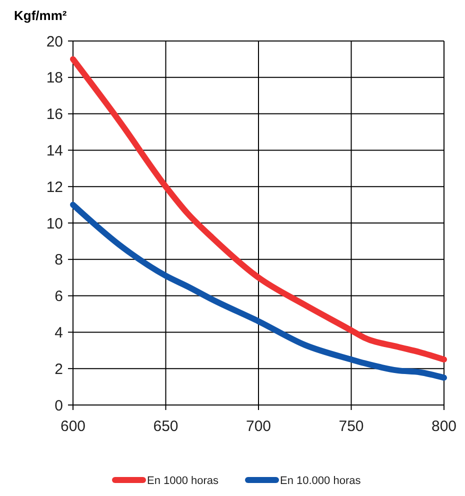  Describe the element at coordinates (259, 426) in the screenshot. I see `x-tick-label: 700` at that location.